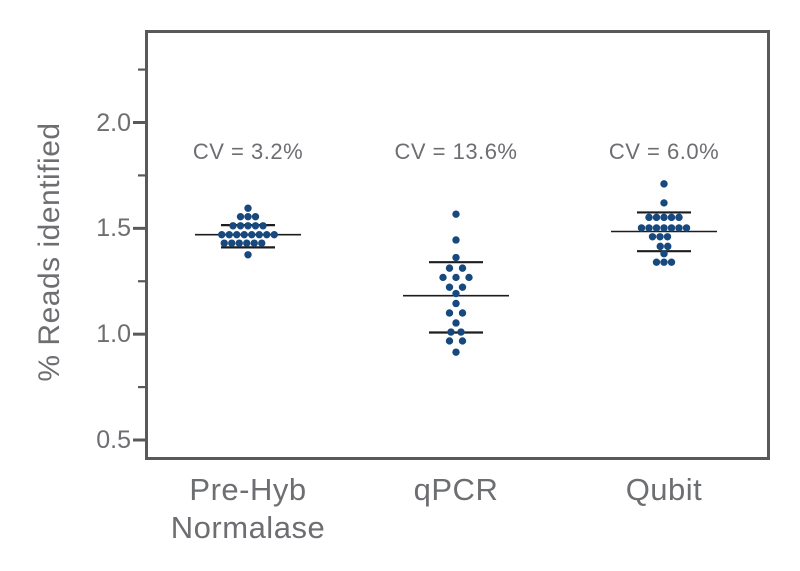 This screenshot has height=571, width=800. What do you see at coordinates (113, 228) in the screenshot?
I see `y-tick-label: 1.5` at bounding box center [113, 228].